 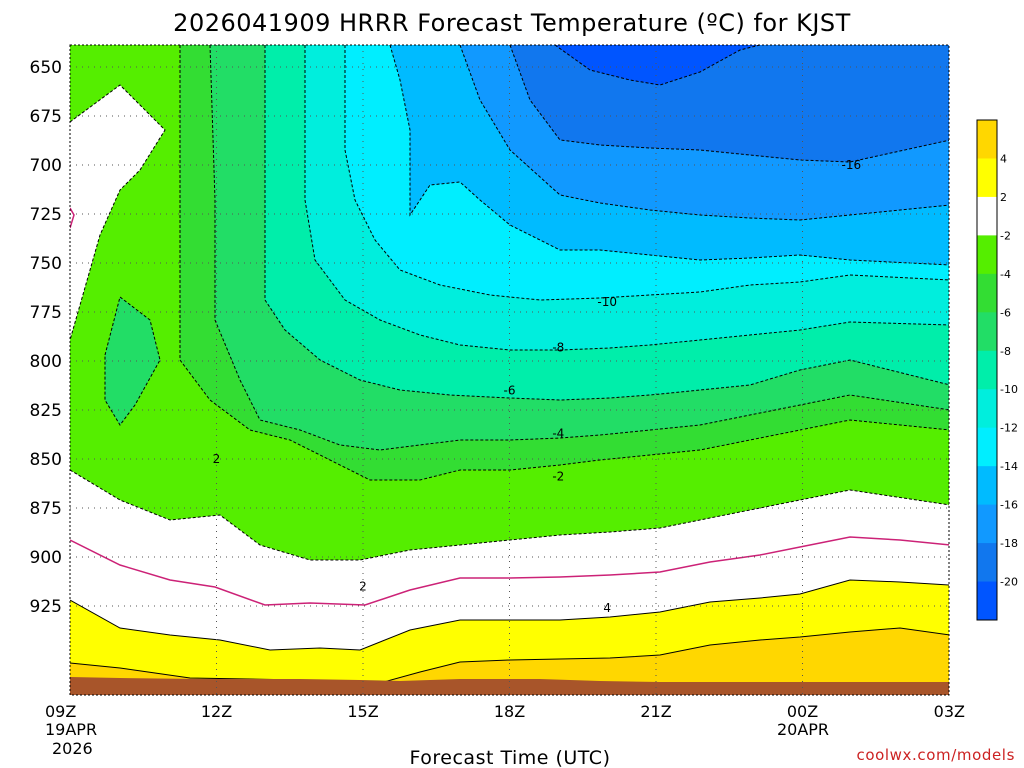 What do you see at coordinates (1005, 235) in the screenshot?
I see `colorbar-tick-label: -2` at bounding box center [1005, 235].